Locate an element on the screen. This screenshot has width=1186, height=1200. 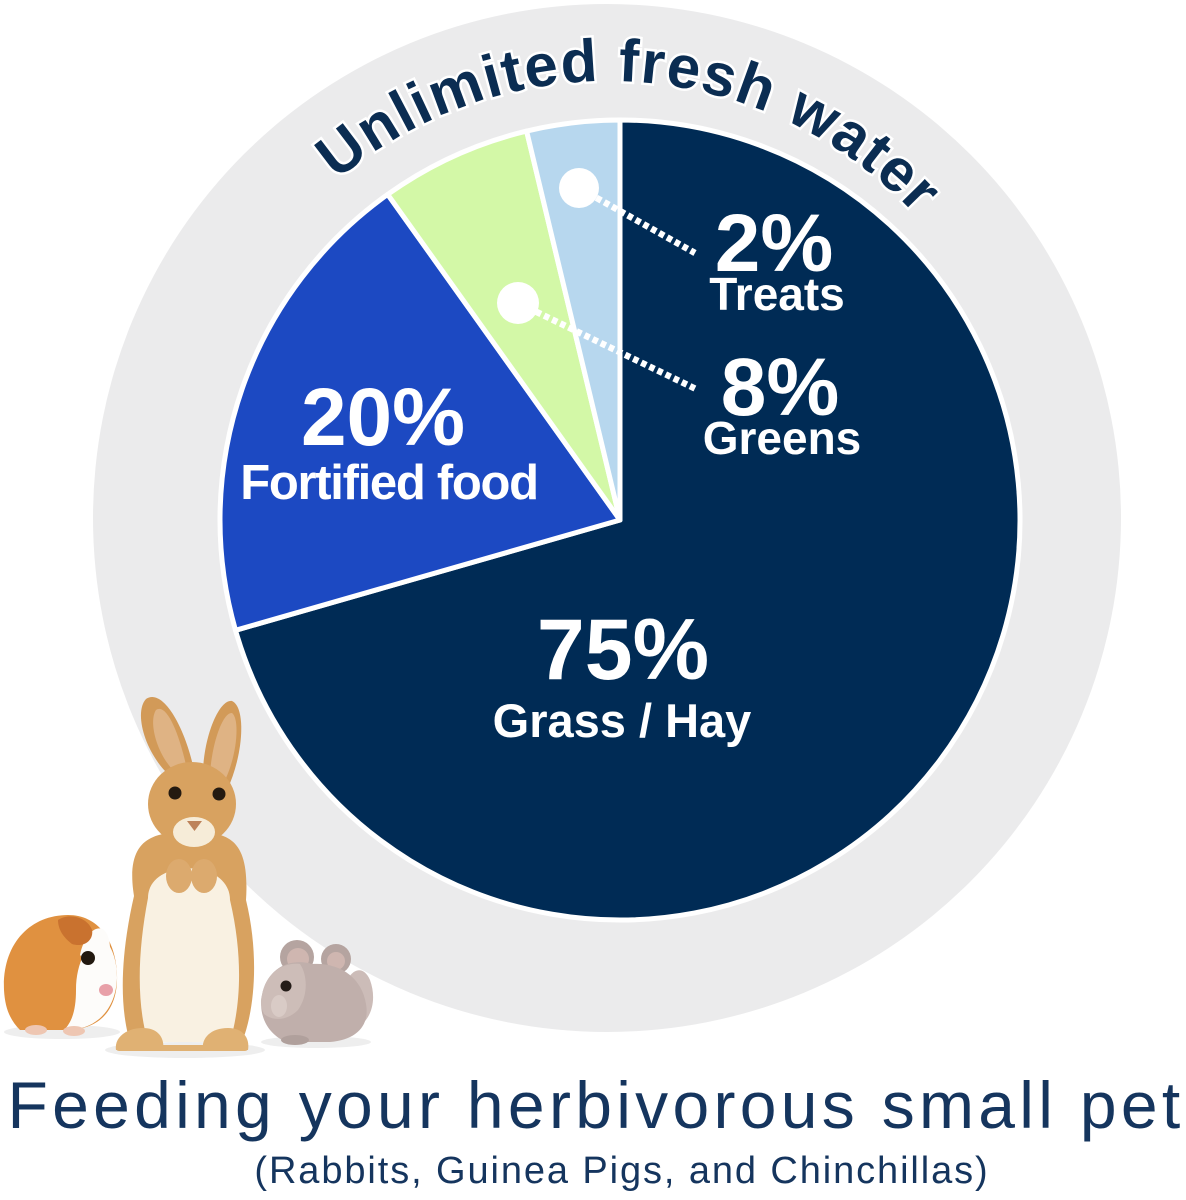
svg-text: Treats is located at coordinates (777, 294).